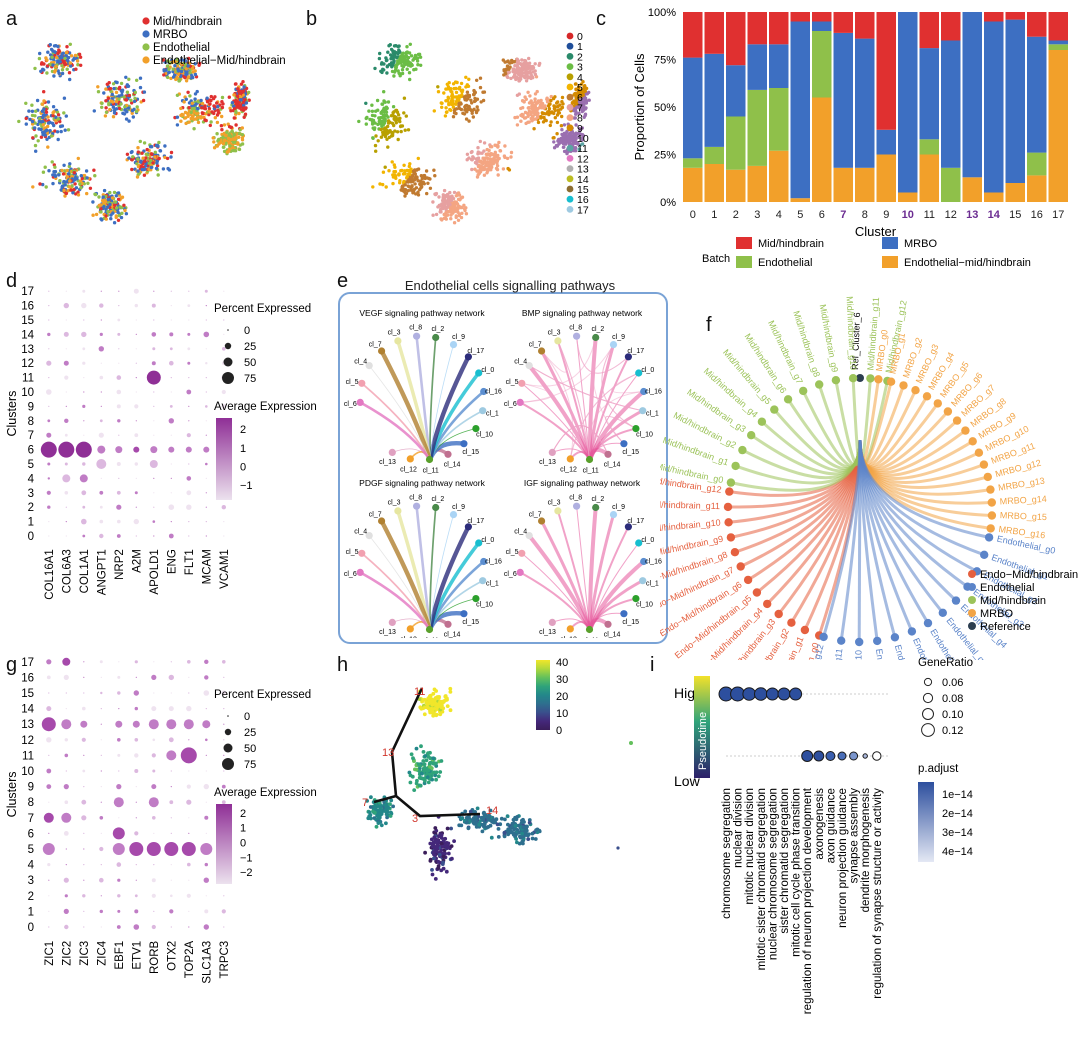 This screenshot has width=1080, height=1052. Describe the element at coordinates (972, 600) in the screenshot. I see `legend-swatch` at that location.